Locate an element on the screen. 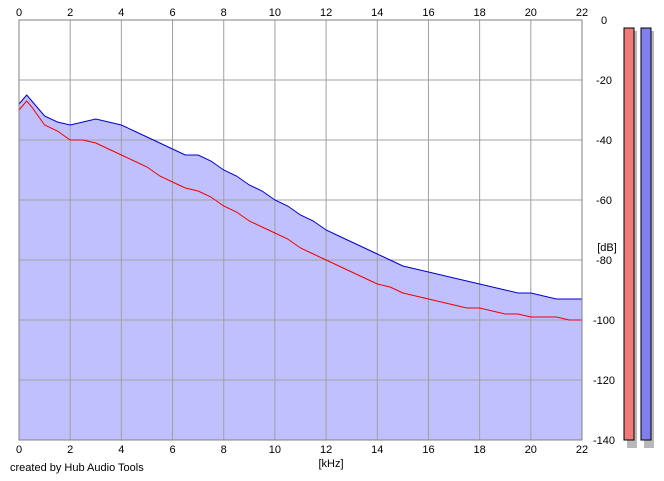 This screenshot has height=481, width=664. x-tick-label-bottom: 18 is located at coordinates (480, 450).